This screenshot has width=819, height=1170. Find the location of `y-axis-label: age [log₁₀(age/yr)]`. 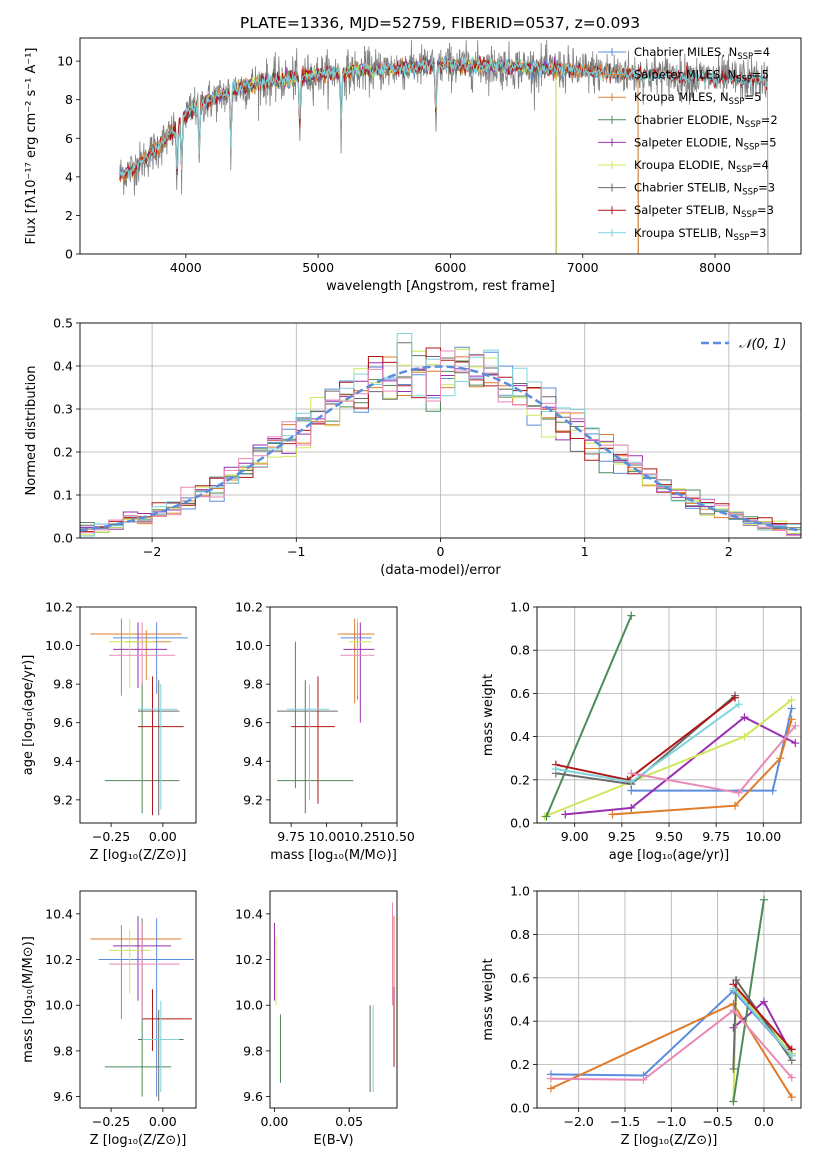

y-axis-label: age [log₁₀(age/yr)] is located at coordinates (28, 715).